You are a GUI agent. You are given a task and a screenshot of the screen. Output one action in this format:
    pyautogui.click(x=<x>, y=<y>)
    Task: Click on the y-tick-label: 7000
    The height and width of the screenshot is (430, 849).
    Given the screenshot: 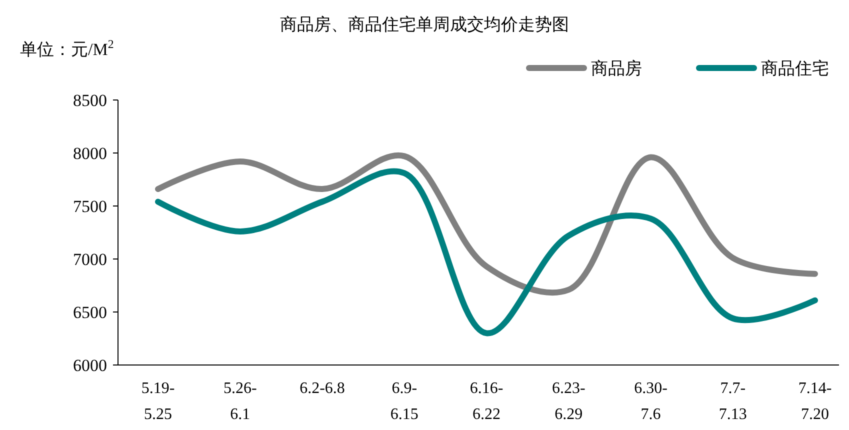 What is the action you would take?
    pyautogui.click(x=90, y=259)
    